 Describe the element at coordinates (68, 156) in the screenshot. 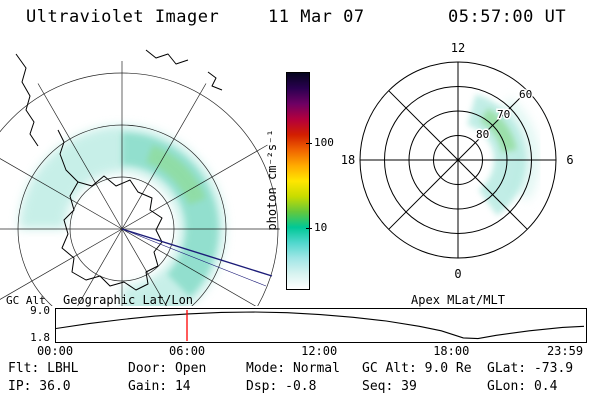

I see `antarctic-peninsula` at that location.